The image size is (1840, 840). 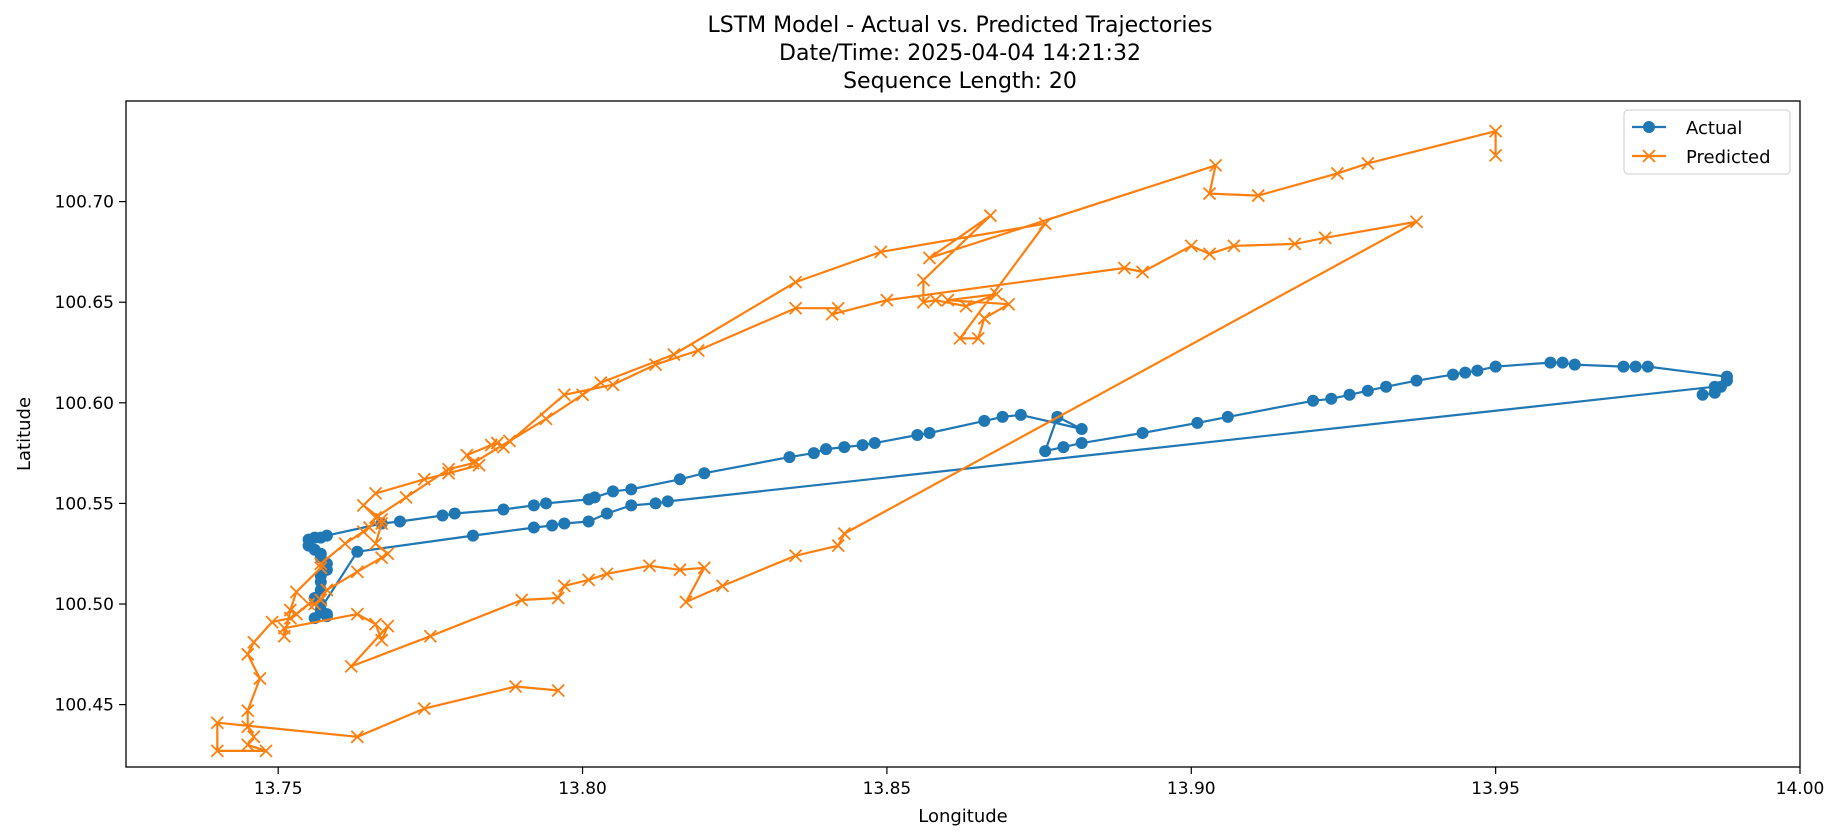 I want to click on x-tick-label: 13.80, so click(x=582, y=789).